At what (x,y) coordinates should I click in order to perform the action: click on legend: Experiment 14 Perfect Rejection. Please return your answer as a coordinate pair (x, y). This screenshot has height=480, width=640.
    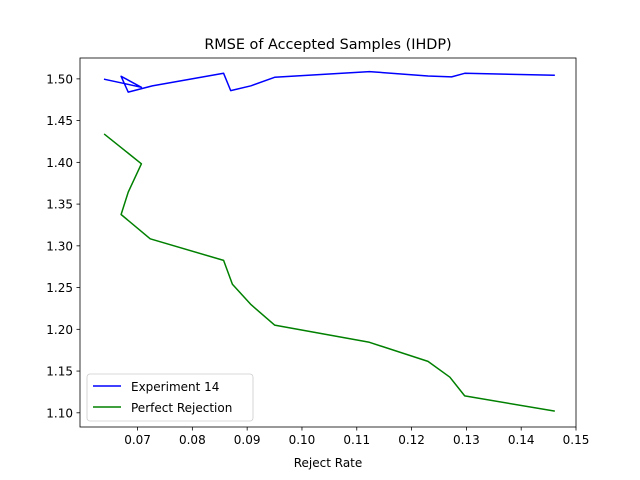
    Looking at the image, I should click on (170, 397).